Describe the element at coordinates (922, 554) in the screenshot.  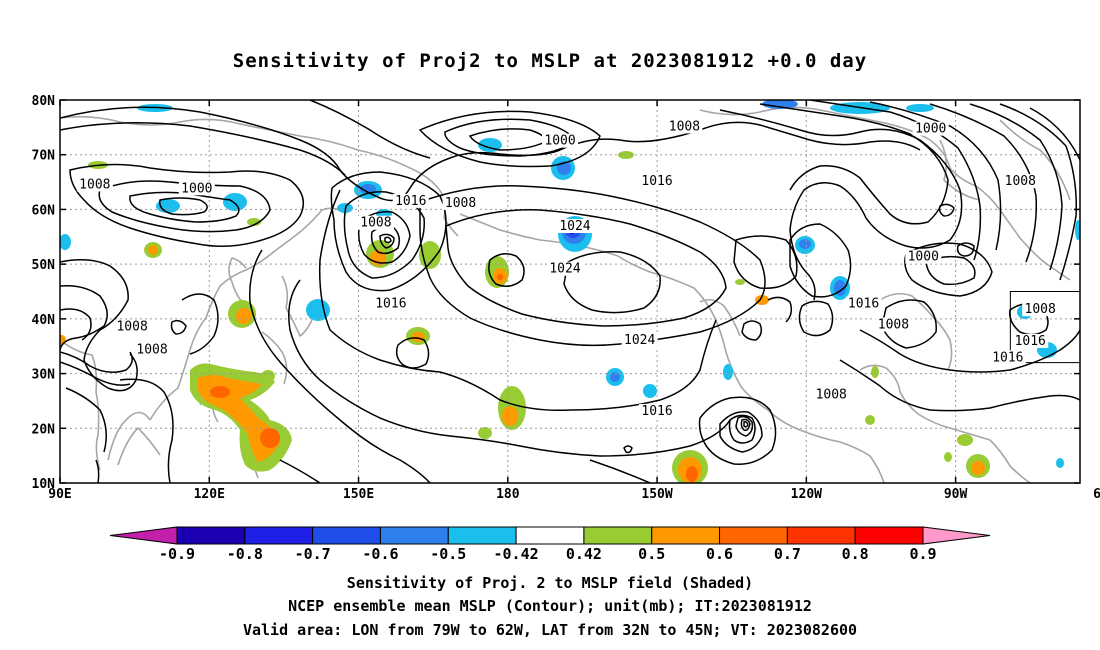
I see `colorbar-label: 0.9` at that location.